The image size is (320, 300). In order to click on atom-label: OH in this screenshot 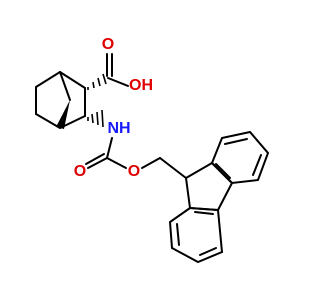, I will do `click(141, 85)`.